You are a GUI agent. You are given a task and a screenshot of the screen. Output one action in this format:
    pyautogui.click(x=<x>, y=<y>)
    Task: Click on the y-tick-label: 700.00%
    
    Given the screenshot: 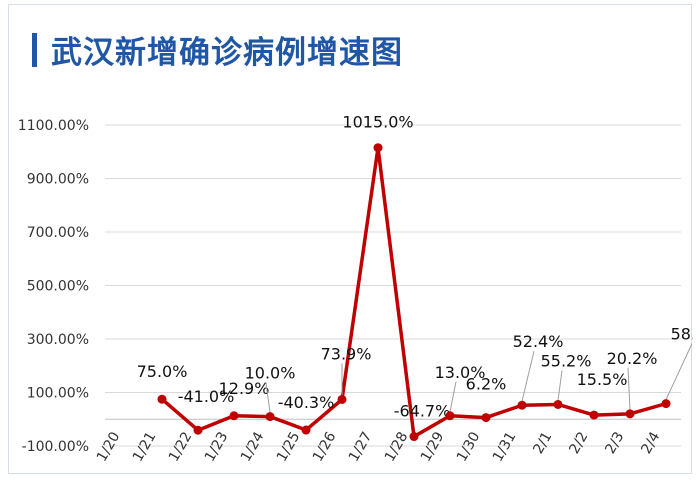 What is the action you would take?
    pyautogui.click(x=58, y=233)
    